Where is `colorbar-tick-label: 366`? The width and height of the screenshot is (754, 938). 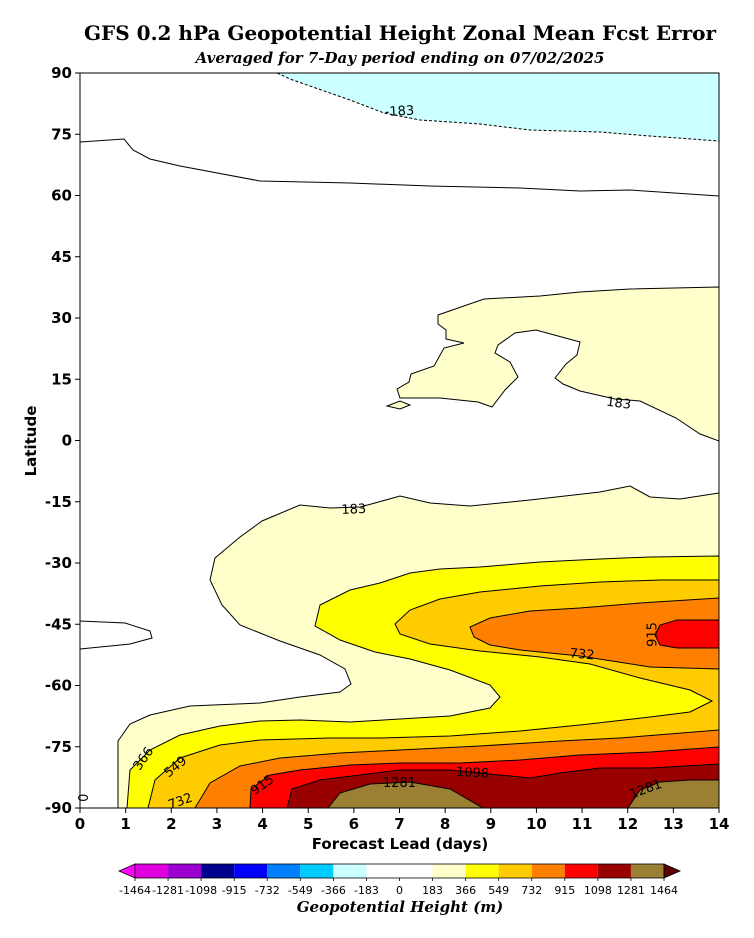
colorbar-tick-label: 366 is located at coordinates (465, 890).